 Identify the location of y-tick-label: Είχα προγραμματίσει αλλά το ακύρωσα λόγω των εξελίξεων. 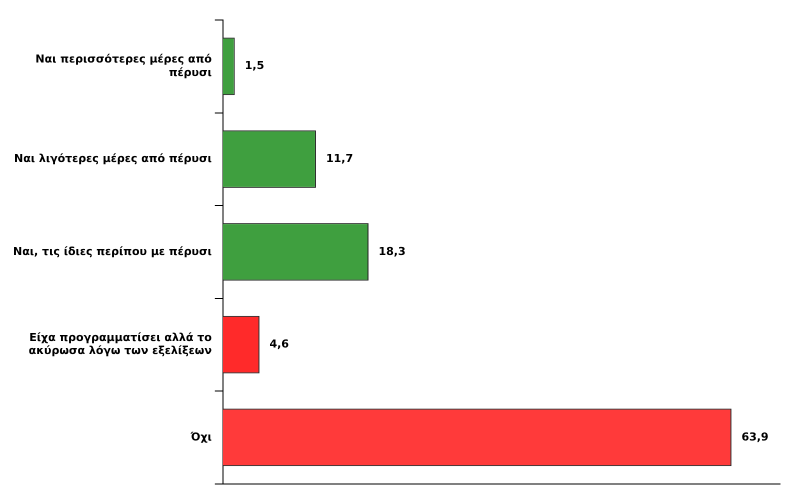
(120, 344).